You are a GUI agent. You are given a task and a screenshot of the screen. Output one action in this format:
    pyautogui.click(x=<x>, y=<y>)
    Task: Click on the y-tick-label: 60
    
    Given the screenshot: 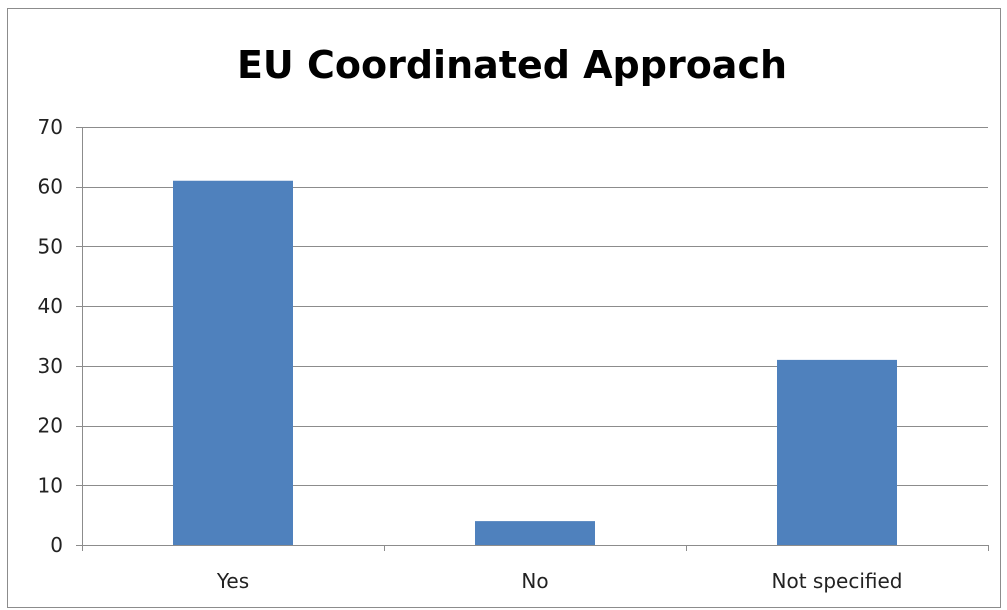 What is the action you would take?
    pyautogui.click(x=50, y=187)
    